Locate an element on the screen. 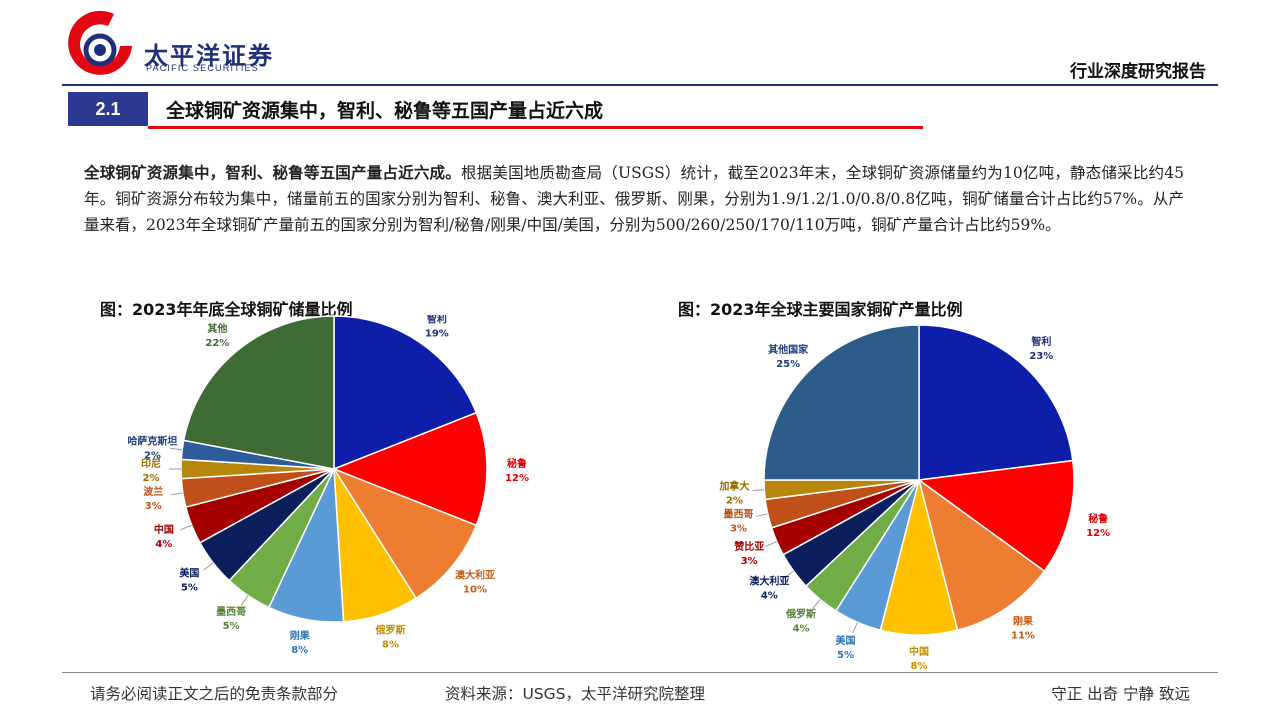  pie-label-0-2: 澳大利亚 is located at coordinates (475, 575).